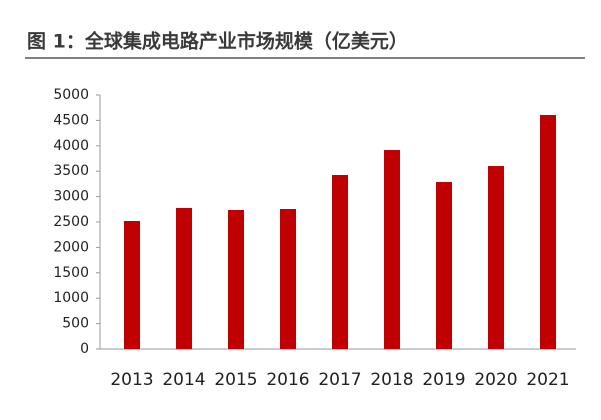 Image resolution: width=601 pixels, height=420 pixels. What do you see at coordinates (443, 380) in the screenshot?
I see `x-tick-label: 2019` at bounding box center [443, 380].